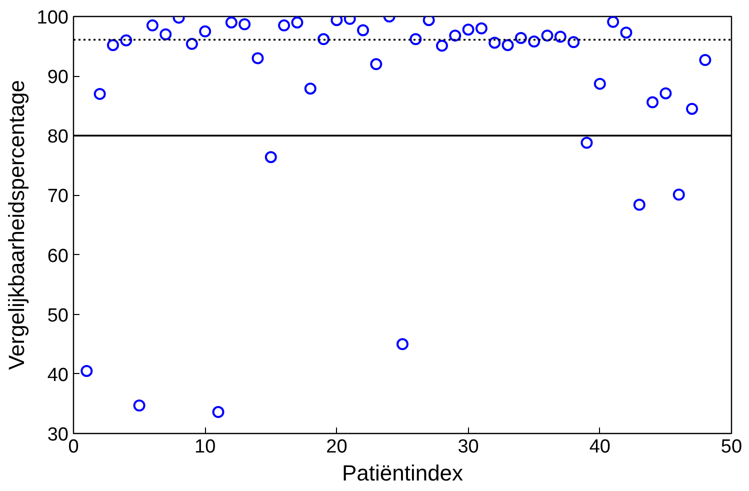 This screenshot has height=491, width=749. I want to click on x-tick-label: 0, so click(73, 447).